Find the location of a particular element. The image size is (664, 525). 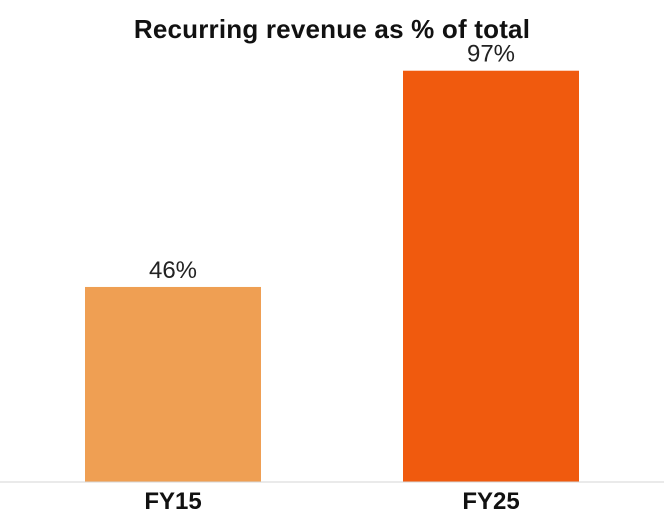

x-tick-label-fy25: FY25 is located at coordinates (490, 501).